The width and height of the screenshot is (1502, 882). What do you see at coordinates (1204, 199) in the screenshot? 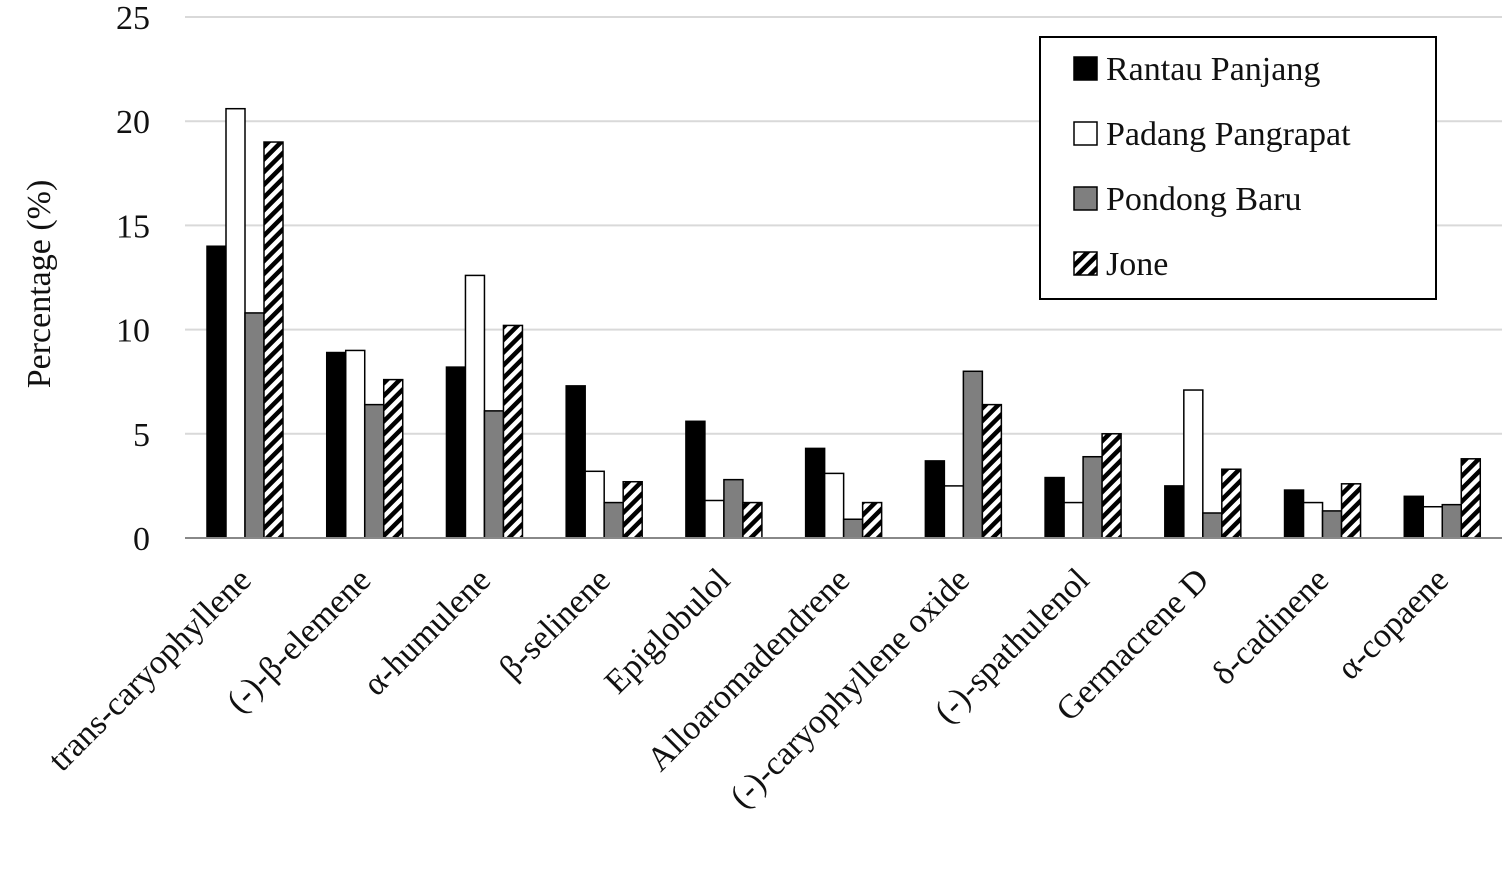
I see `legend-label: Pondong Baru` at bounding box center [1204, 199].